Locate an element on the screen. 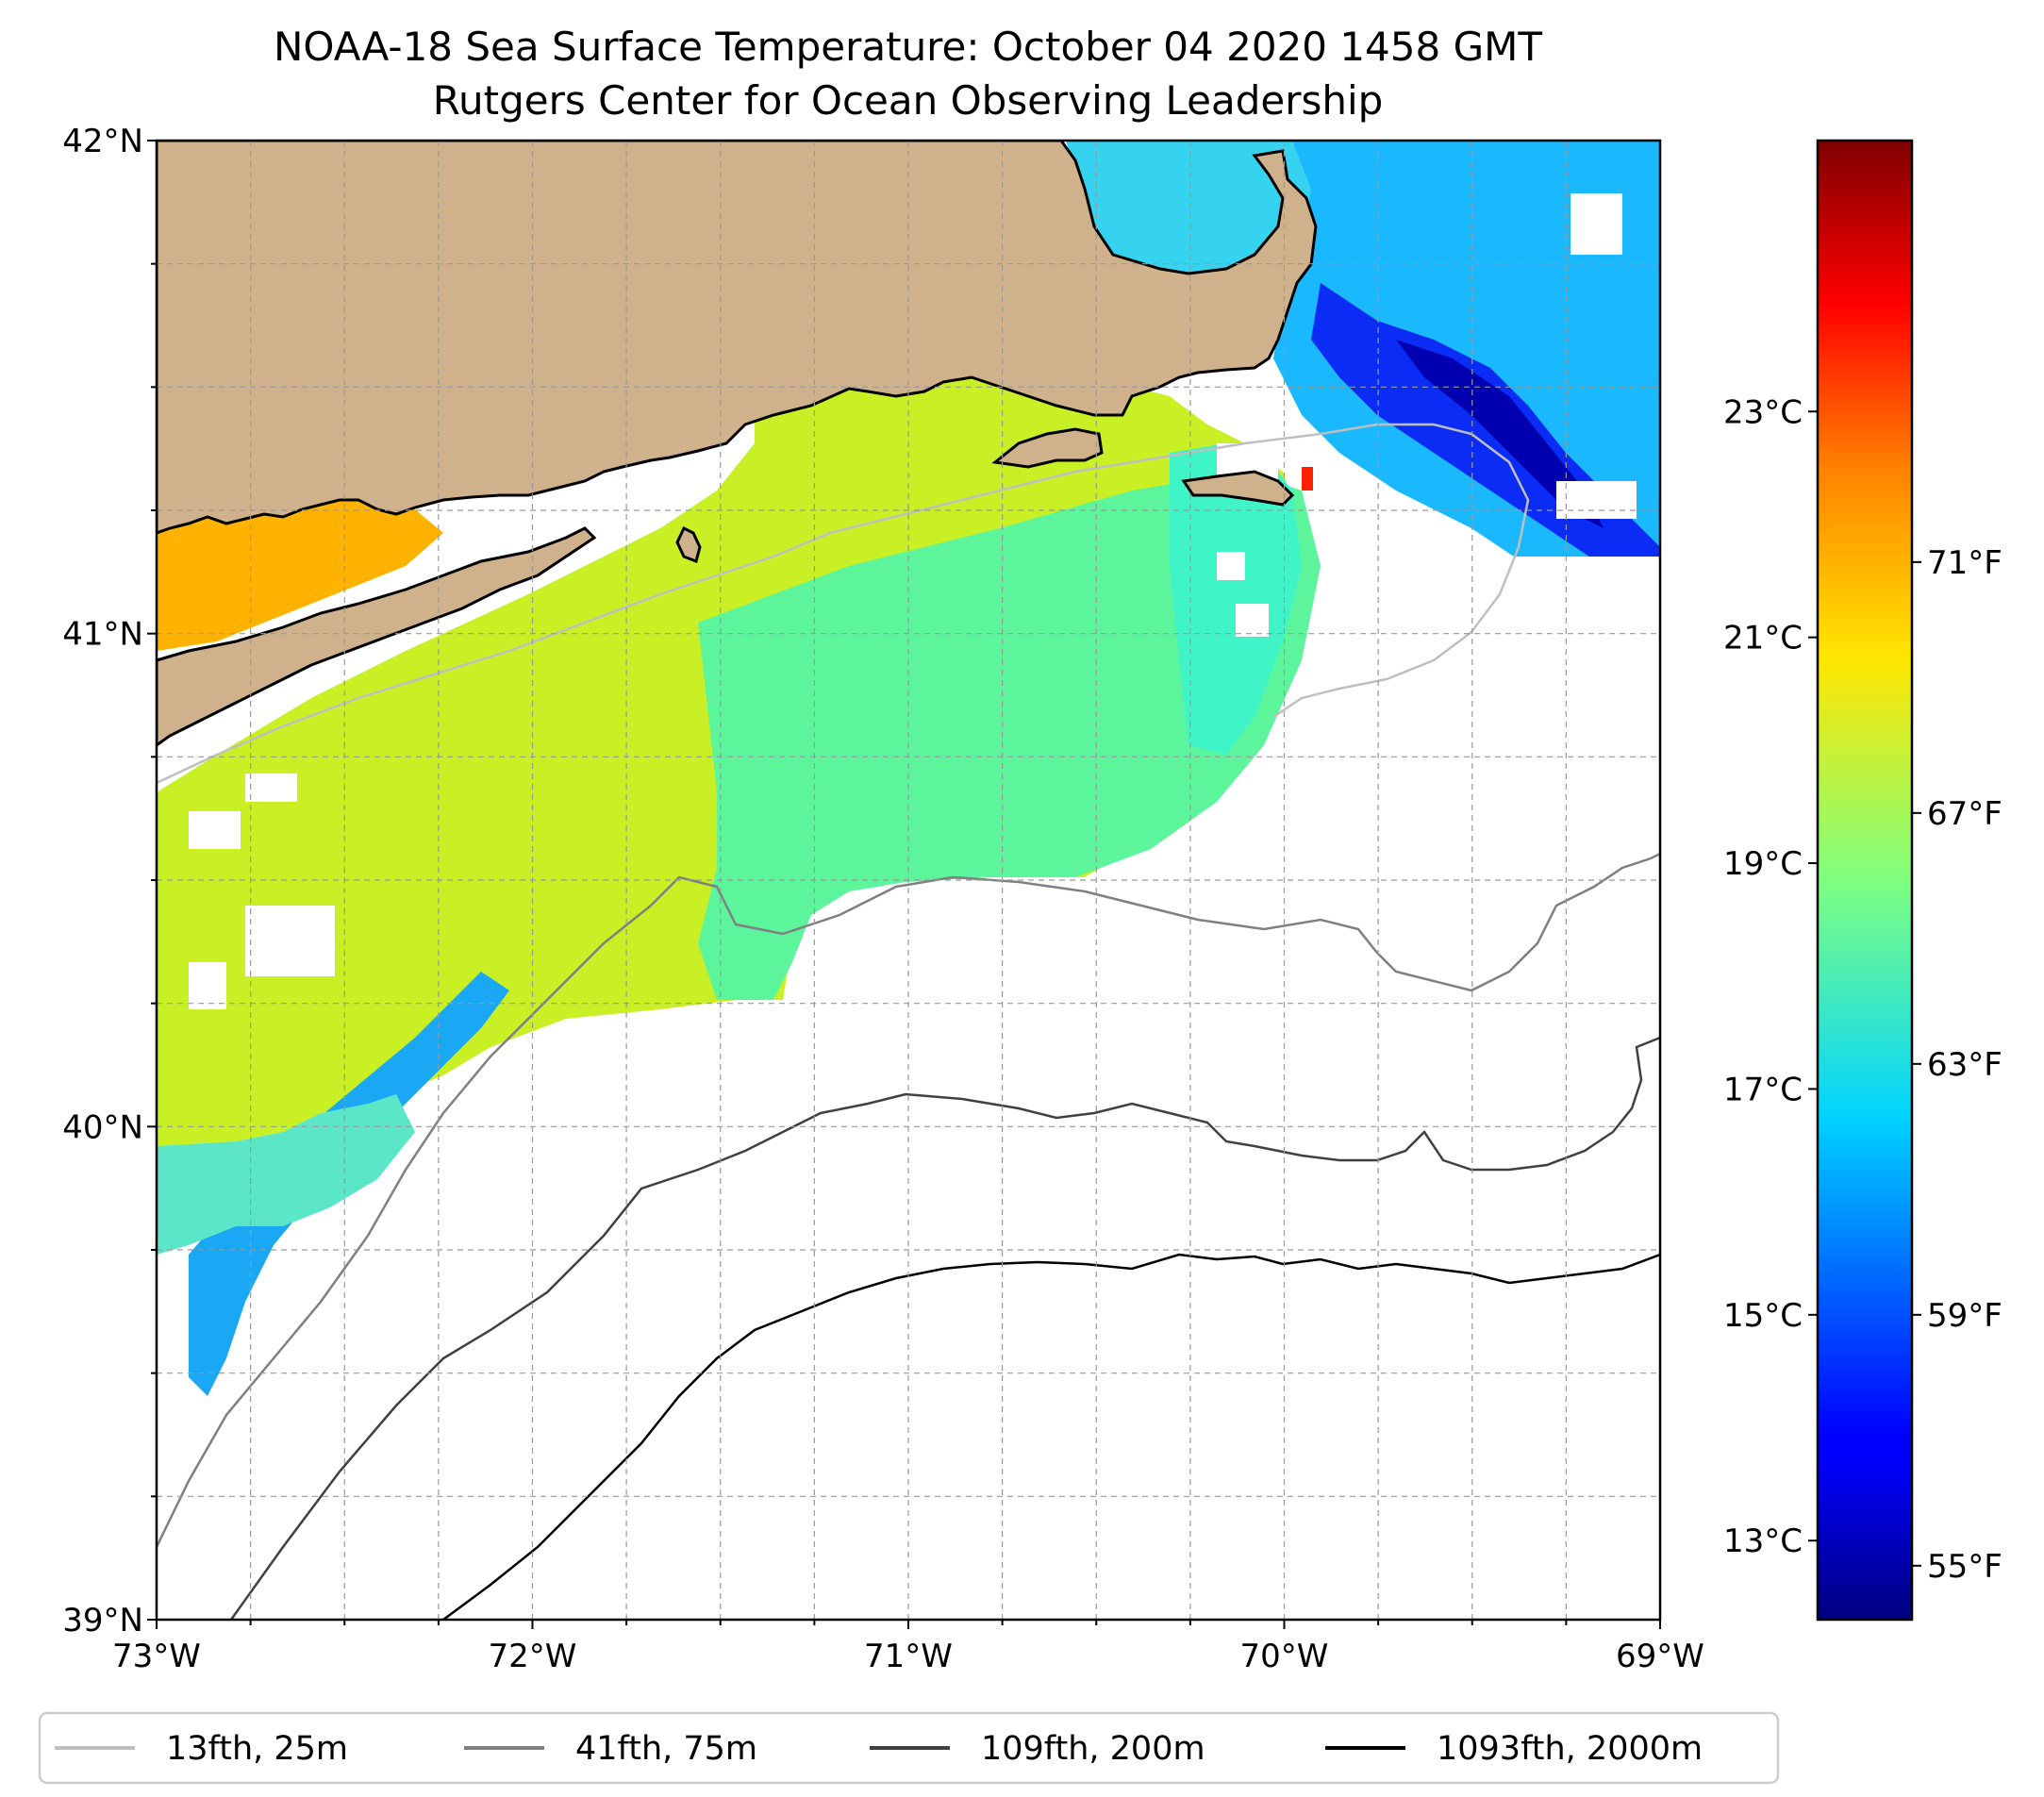 The height and width of the screenshot is (1797, 2044). celsius-tick-label: 17°C is located at coordinates (1763, 1089).